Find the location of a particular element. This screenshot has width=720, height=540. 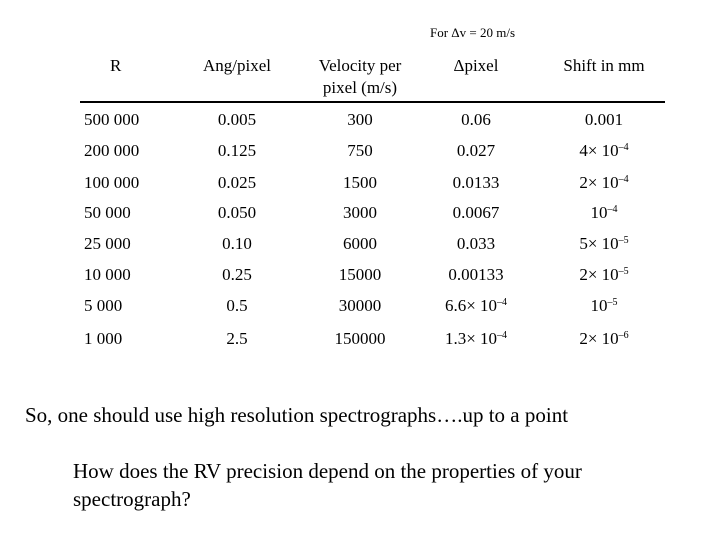

cell-r: 100 000 is located at coordinates (111, 183).